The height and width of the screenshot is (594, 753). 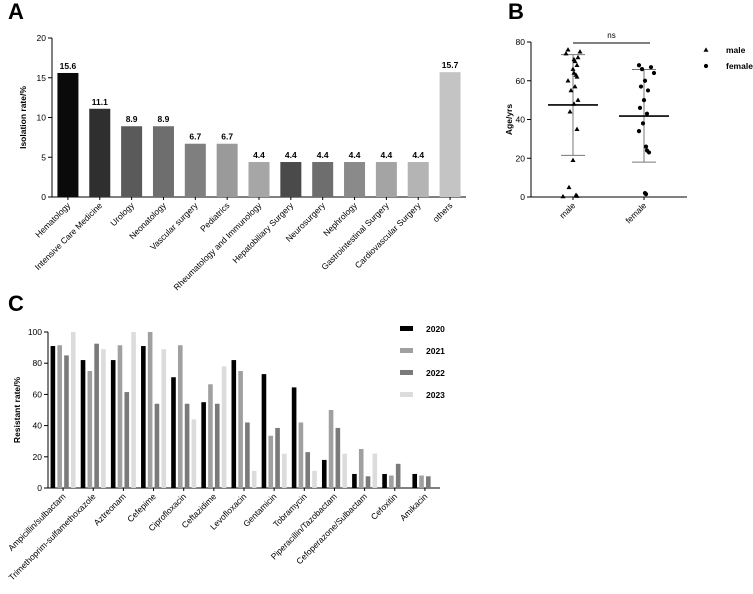 I want to click on a-x-tick-label: others, so click(x=443, y=212).